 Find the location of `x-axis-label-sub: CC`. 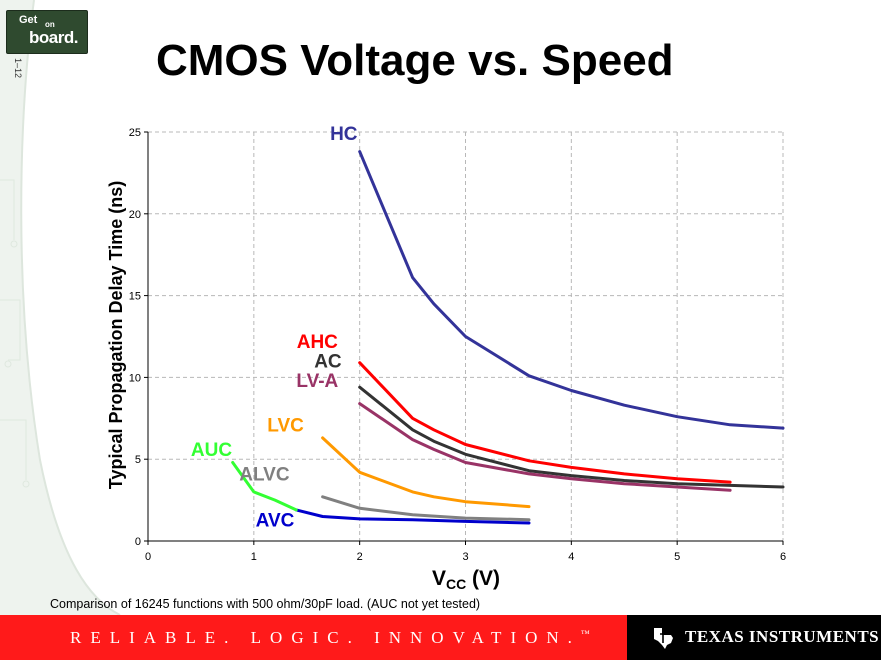

x-axis-label-sub: CC is located at coordinates (456, 584).